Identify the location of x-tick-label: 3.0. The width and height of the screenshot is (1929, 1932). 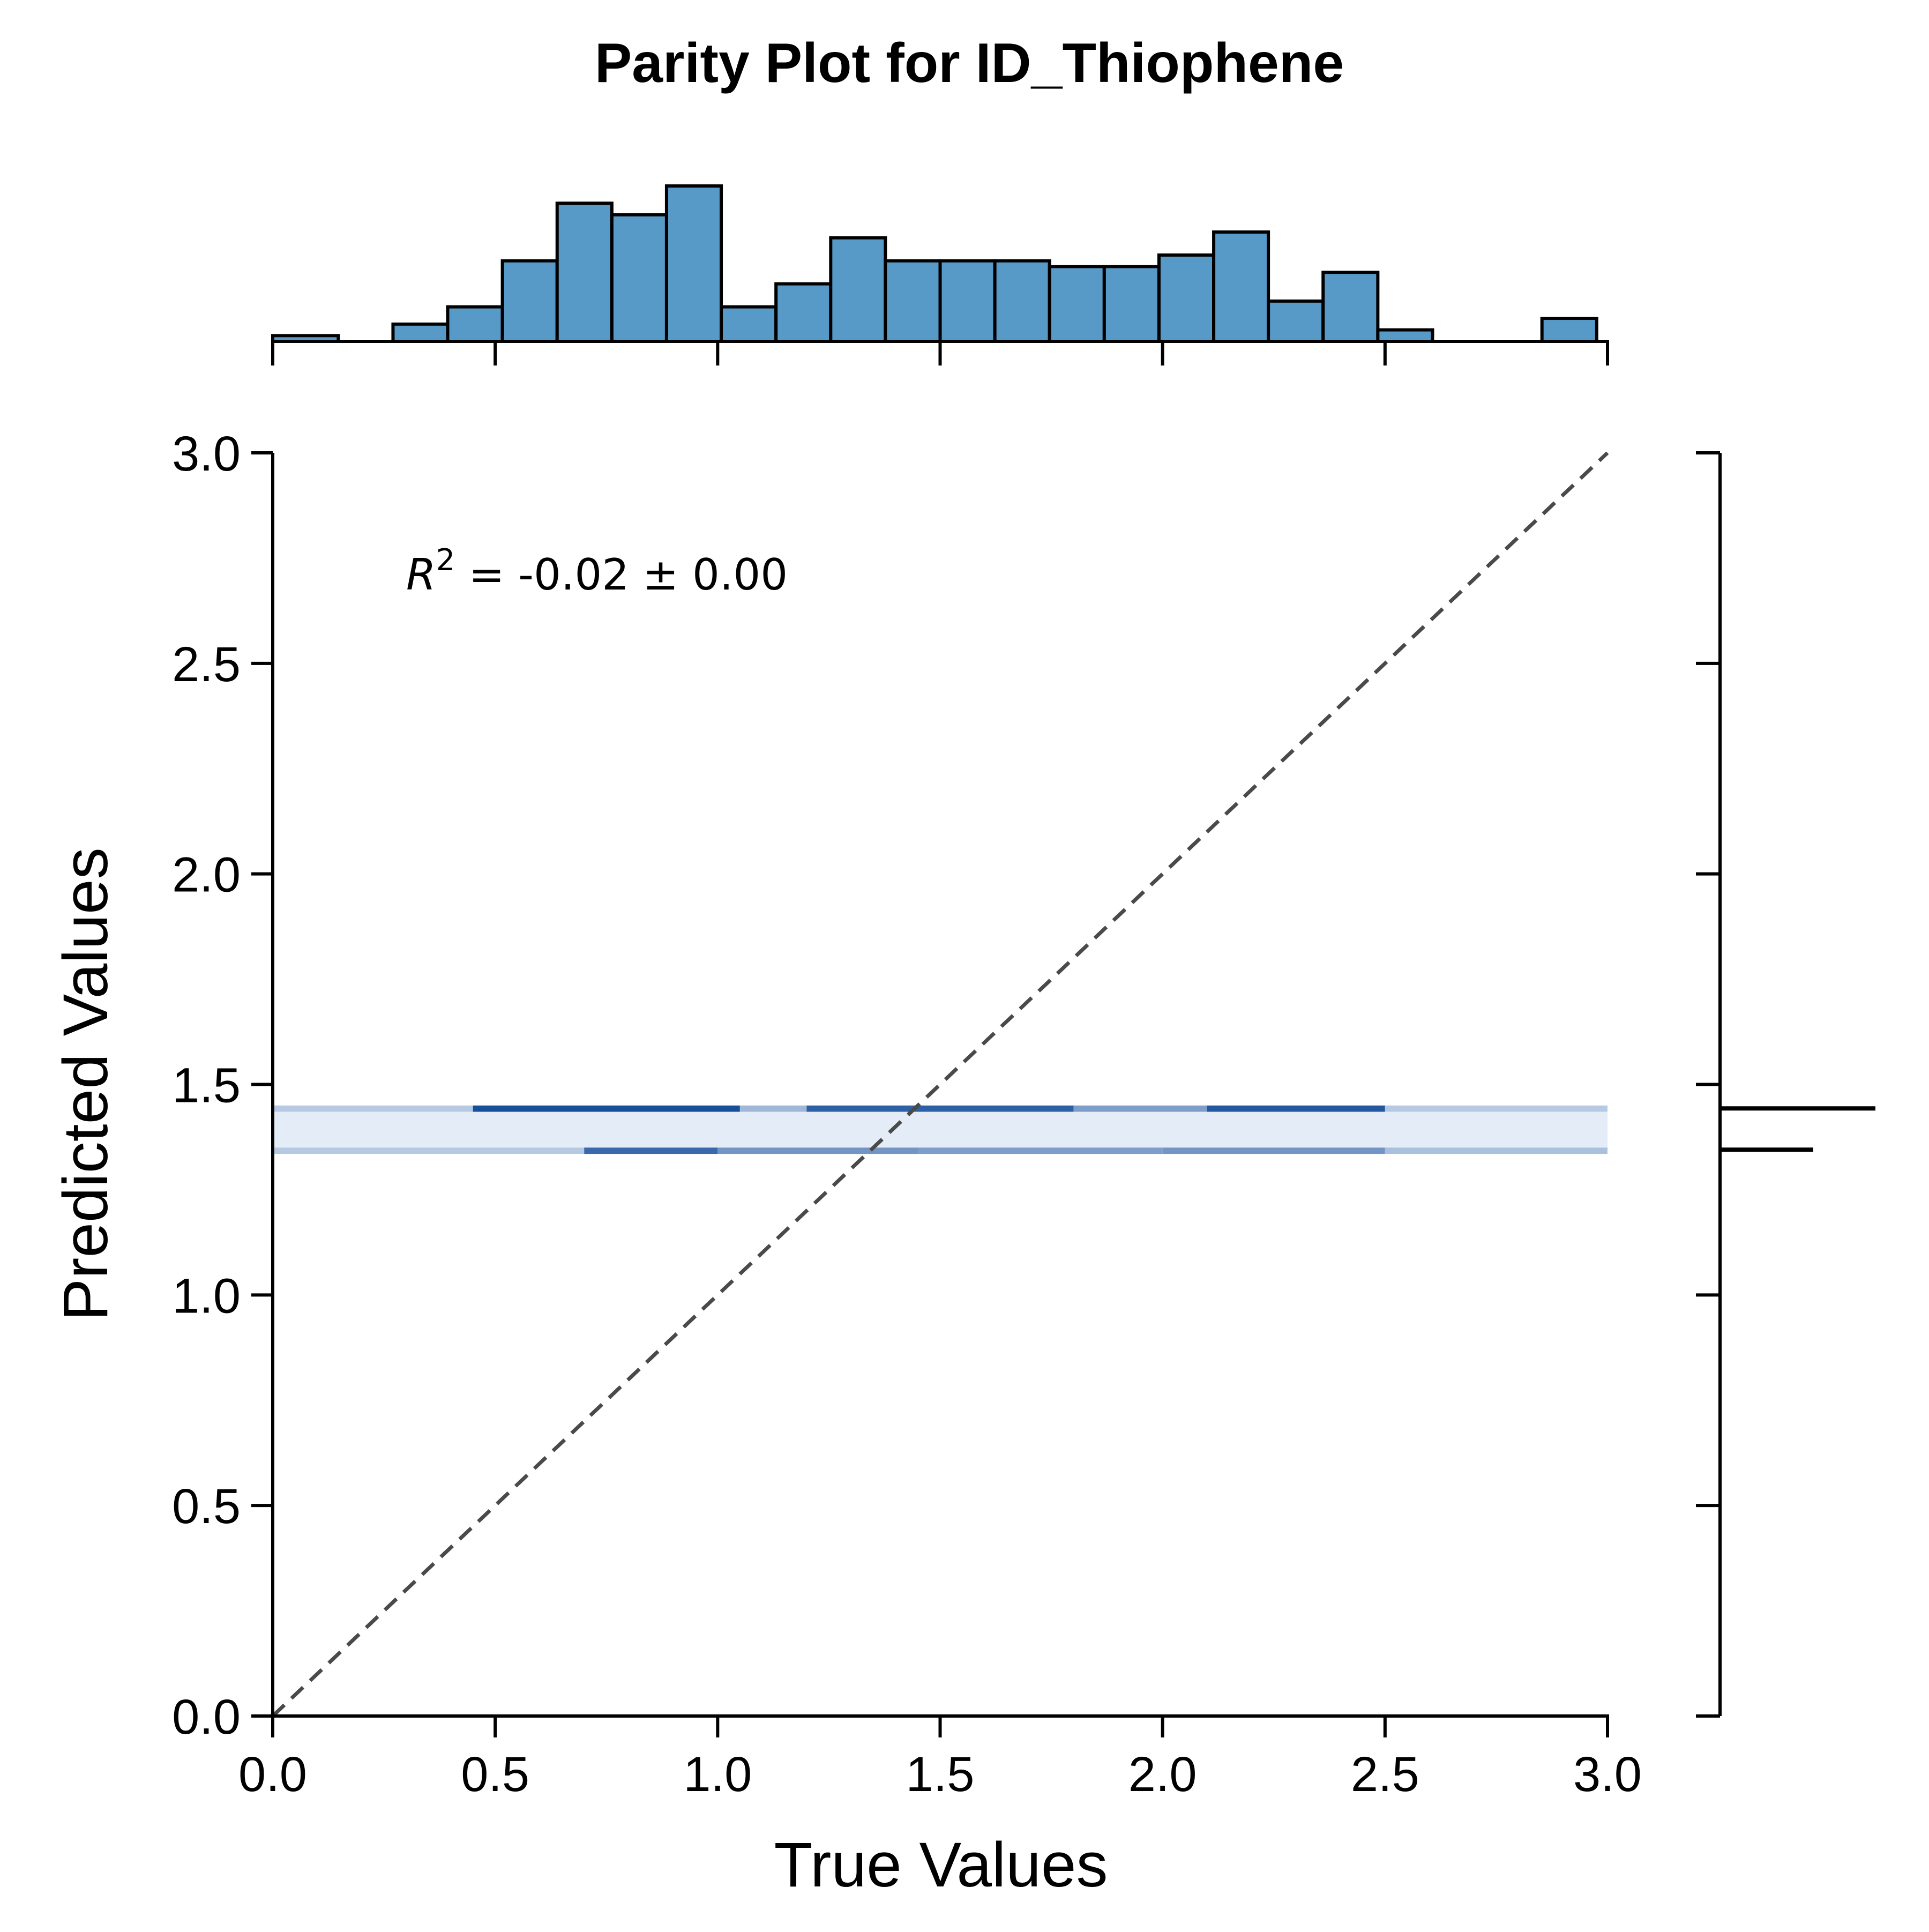
(1608, 1774).